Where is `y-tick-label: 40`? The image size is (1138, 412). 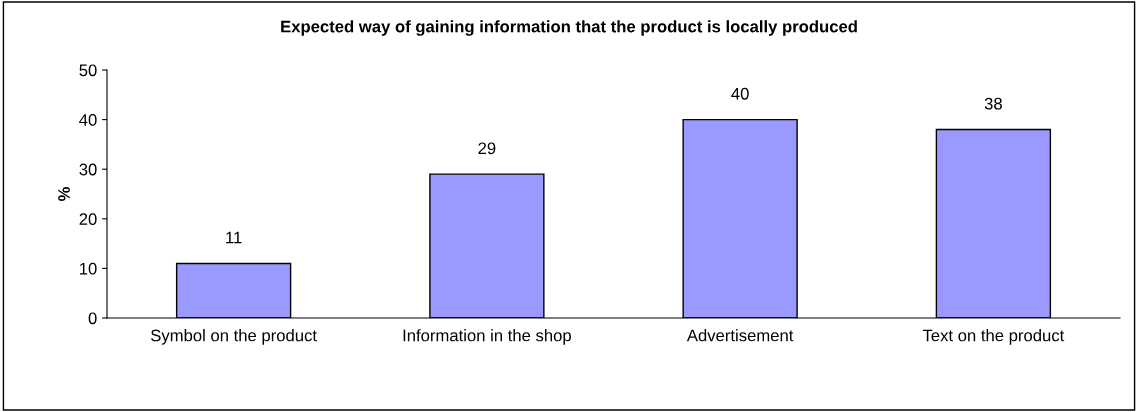
y-tick-label: 40 is located at coordinates (88, 120).